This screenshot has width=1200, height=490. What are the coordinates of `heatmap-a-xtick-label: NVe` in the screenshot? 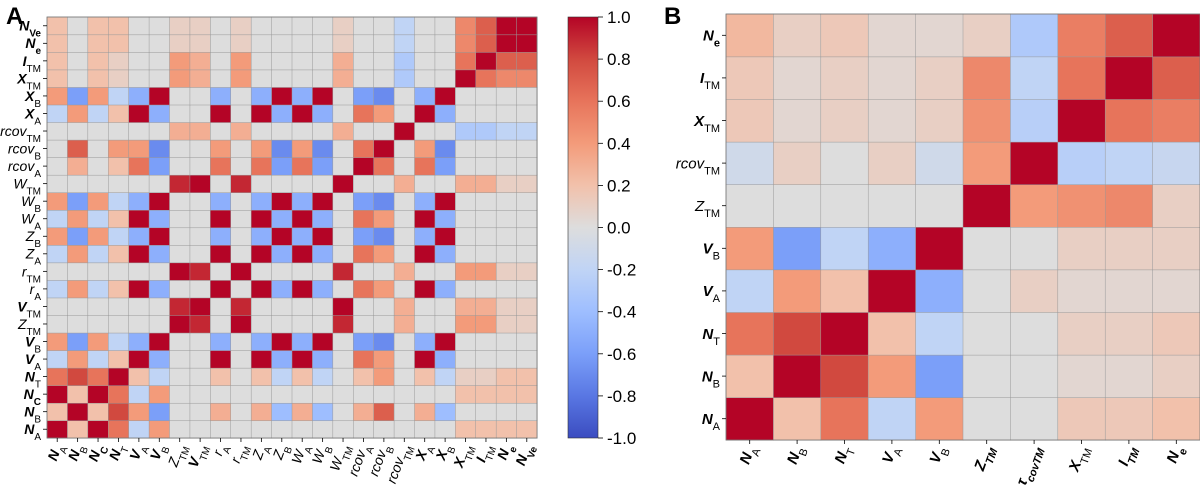 It's located at (526, 455).